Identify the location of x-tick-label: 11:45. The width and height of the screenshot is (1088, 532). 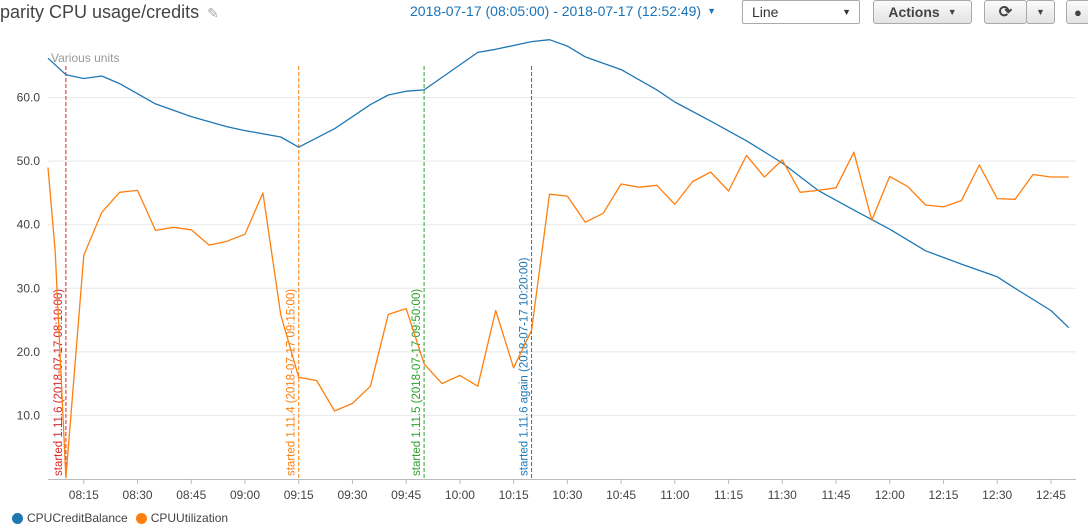
(835, 495).